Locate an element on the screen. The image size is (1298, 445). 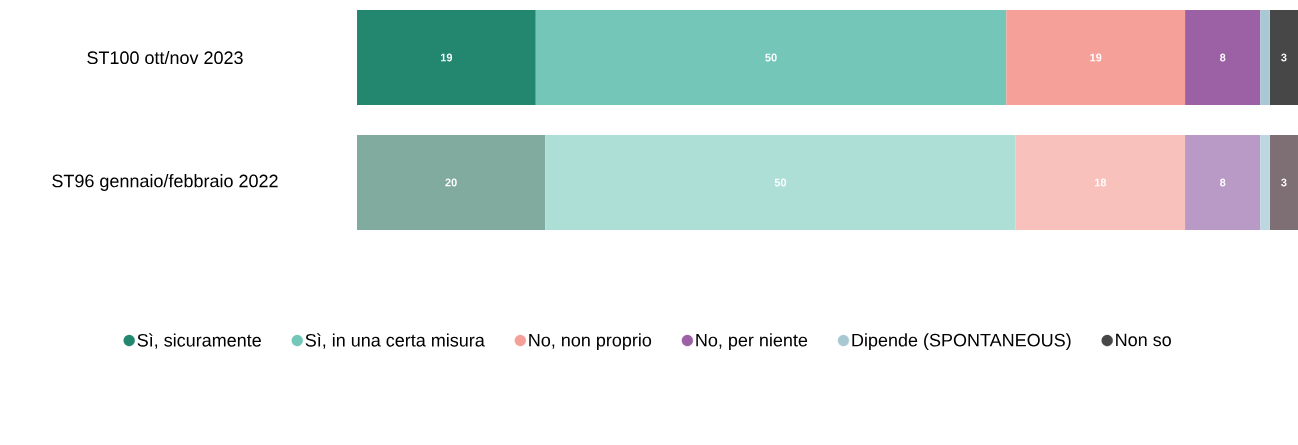
legend-label: Sì, in una certa misura is located at coordinates (395, 341).